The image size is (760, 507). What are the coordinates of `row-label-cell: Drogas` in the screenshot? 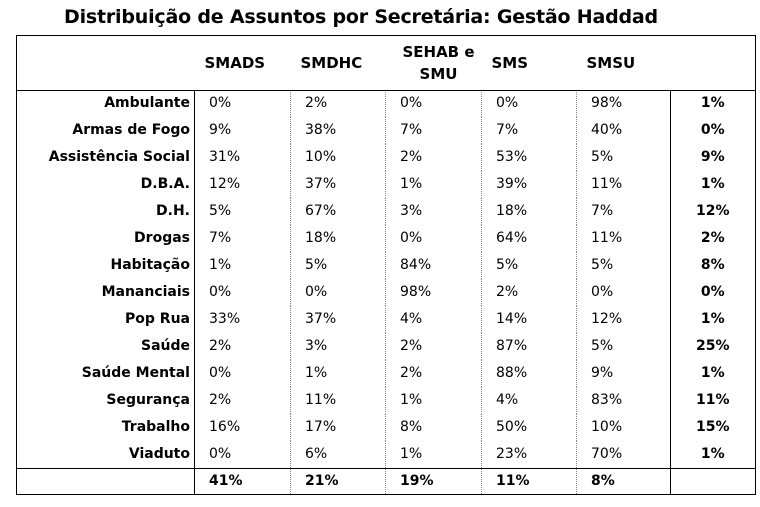 It's located at (105, 238).